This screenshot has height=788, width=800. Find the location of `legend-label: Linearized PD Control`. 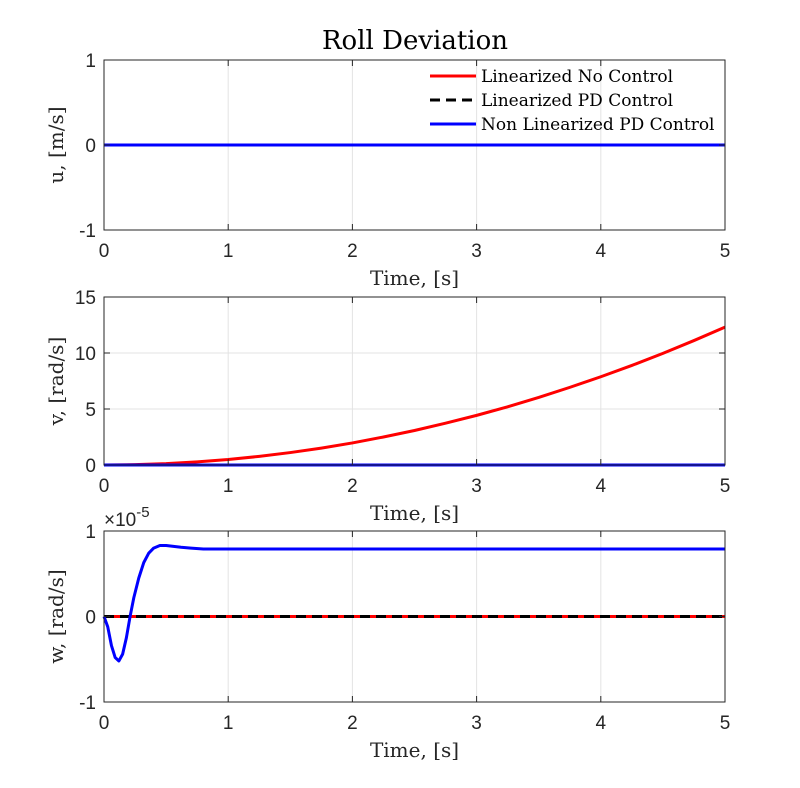

legend-label: Linearized PD Control is located at coordinates (577, 101).